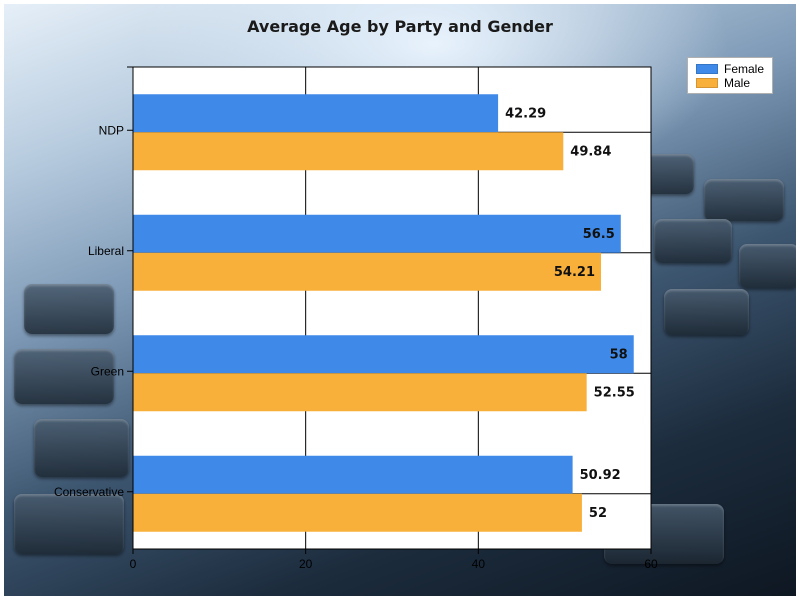 This screenshot has width=800, height=600. I want to click on legend-label-male: Male, so click(737, 83).